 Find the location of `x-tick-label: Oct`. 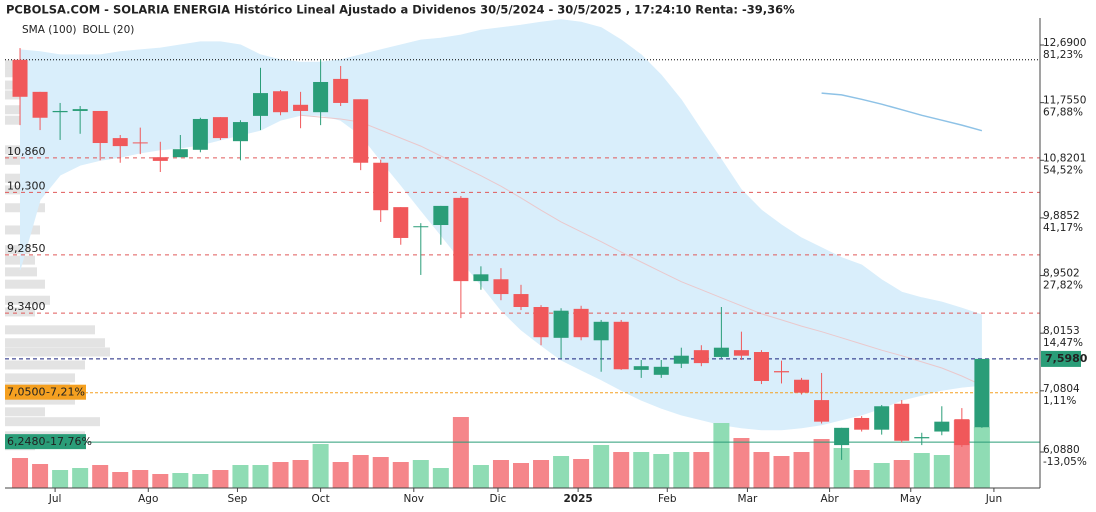

x-tick-label: Oct is located at coordinates (321, 499).